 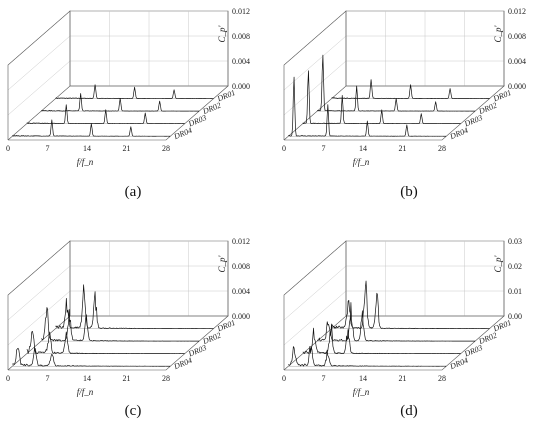 I want to click on z-tick-label: 0.03, so click(x=515, y=241).